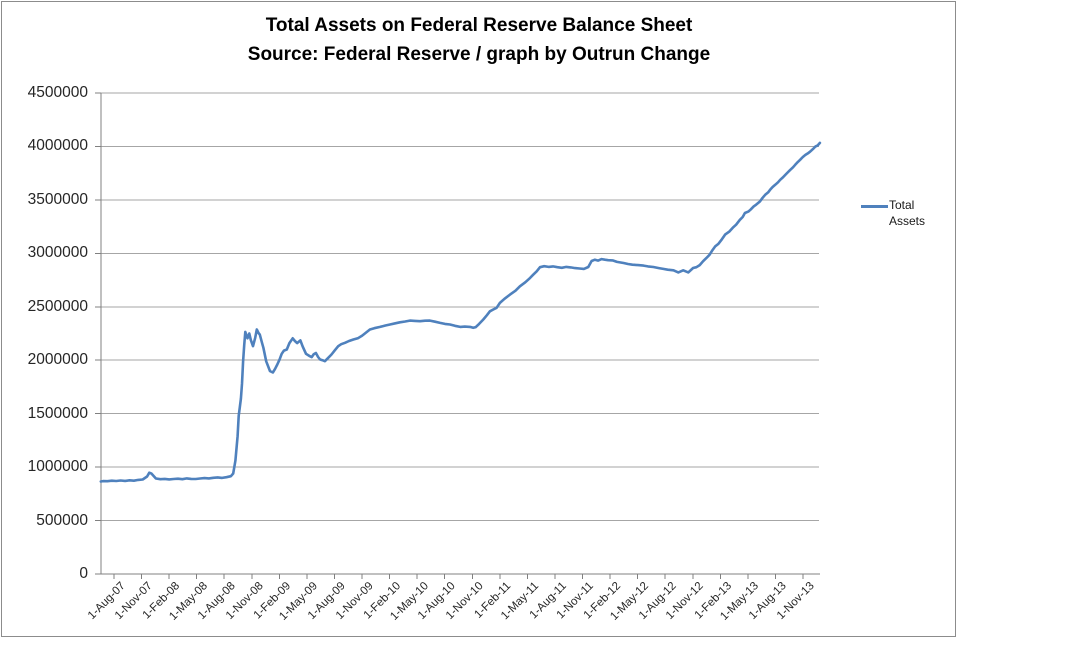 This screenshot has height=664, width=1089. What do you see at coordinates (907, 213) in the screenshot?
I see `legend-label-total-assets: Total Assets` at bounding box center [907, 213].